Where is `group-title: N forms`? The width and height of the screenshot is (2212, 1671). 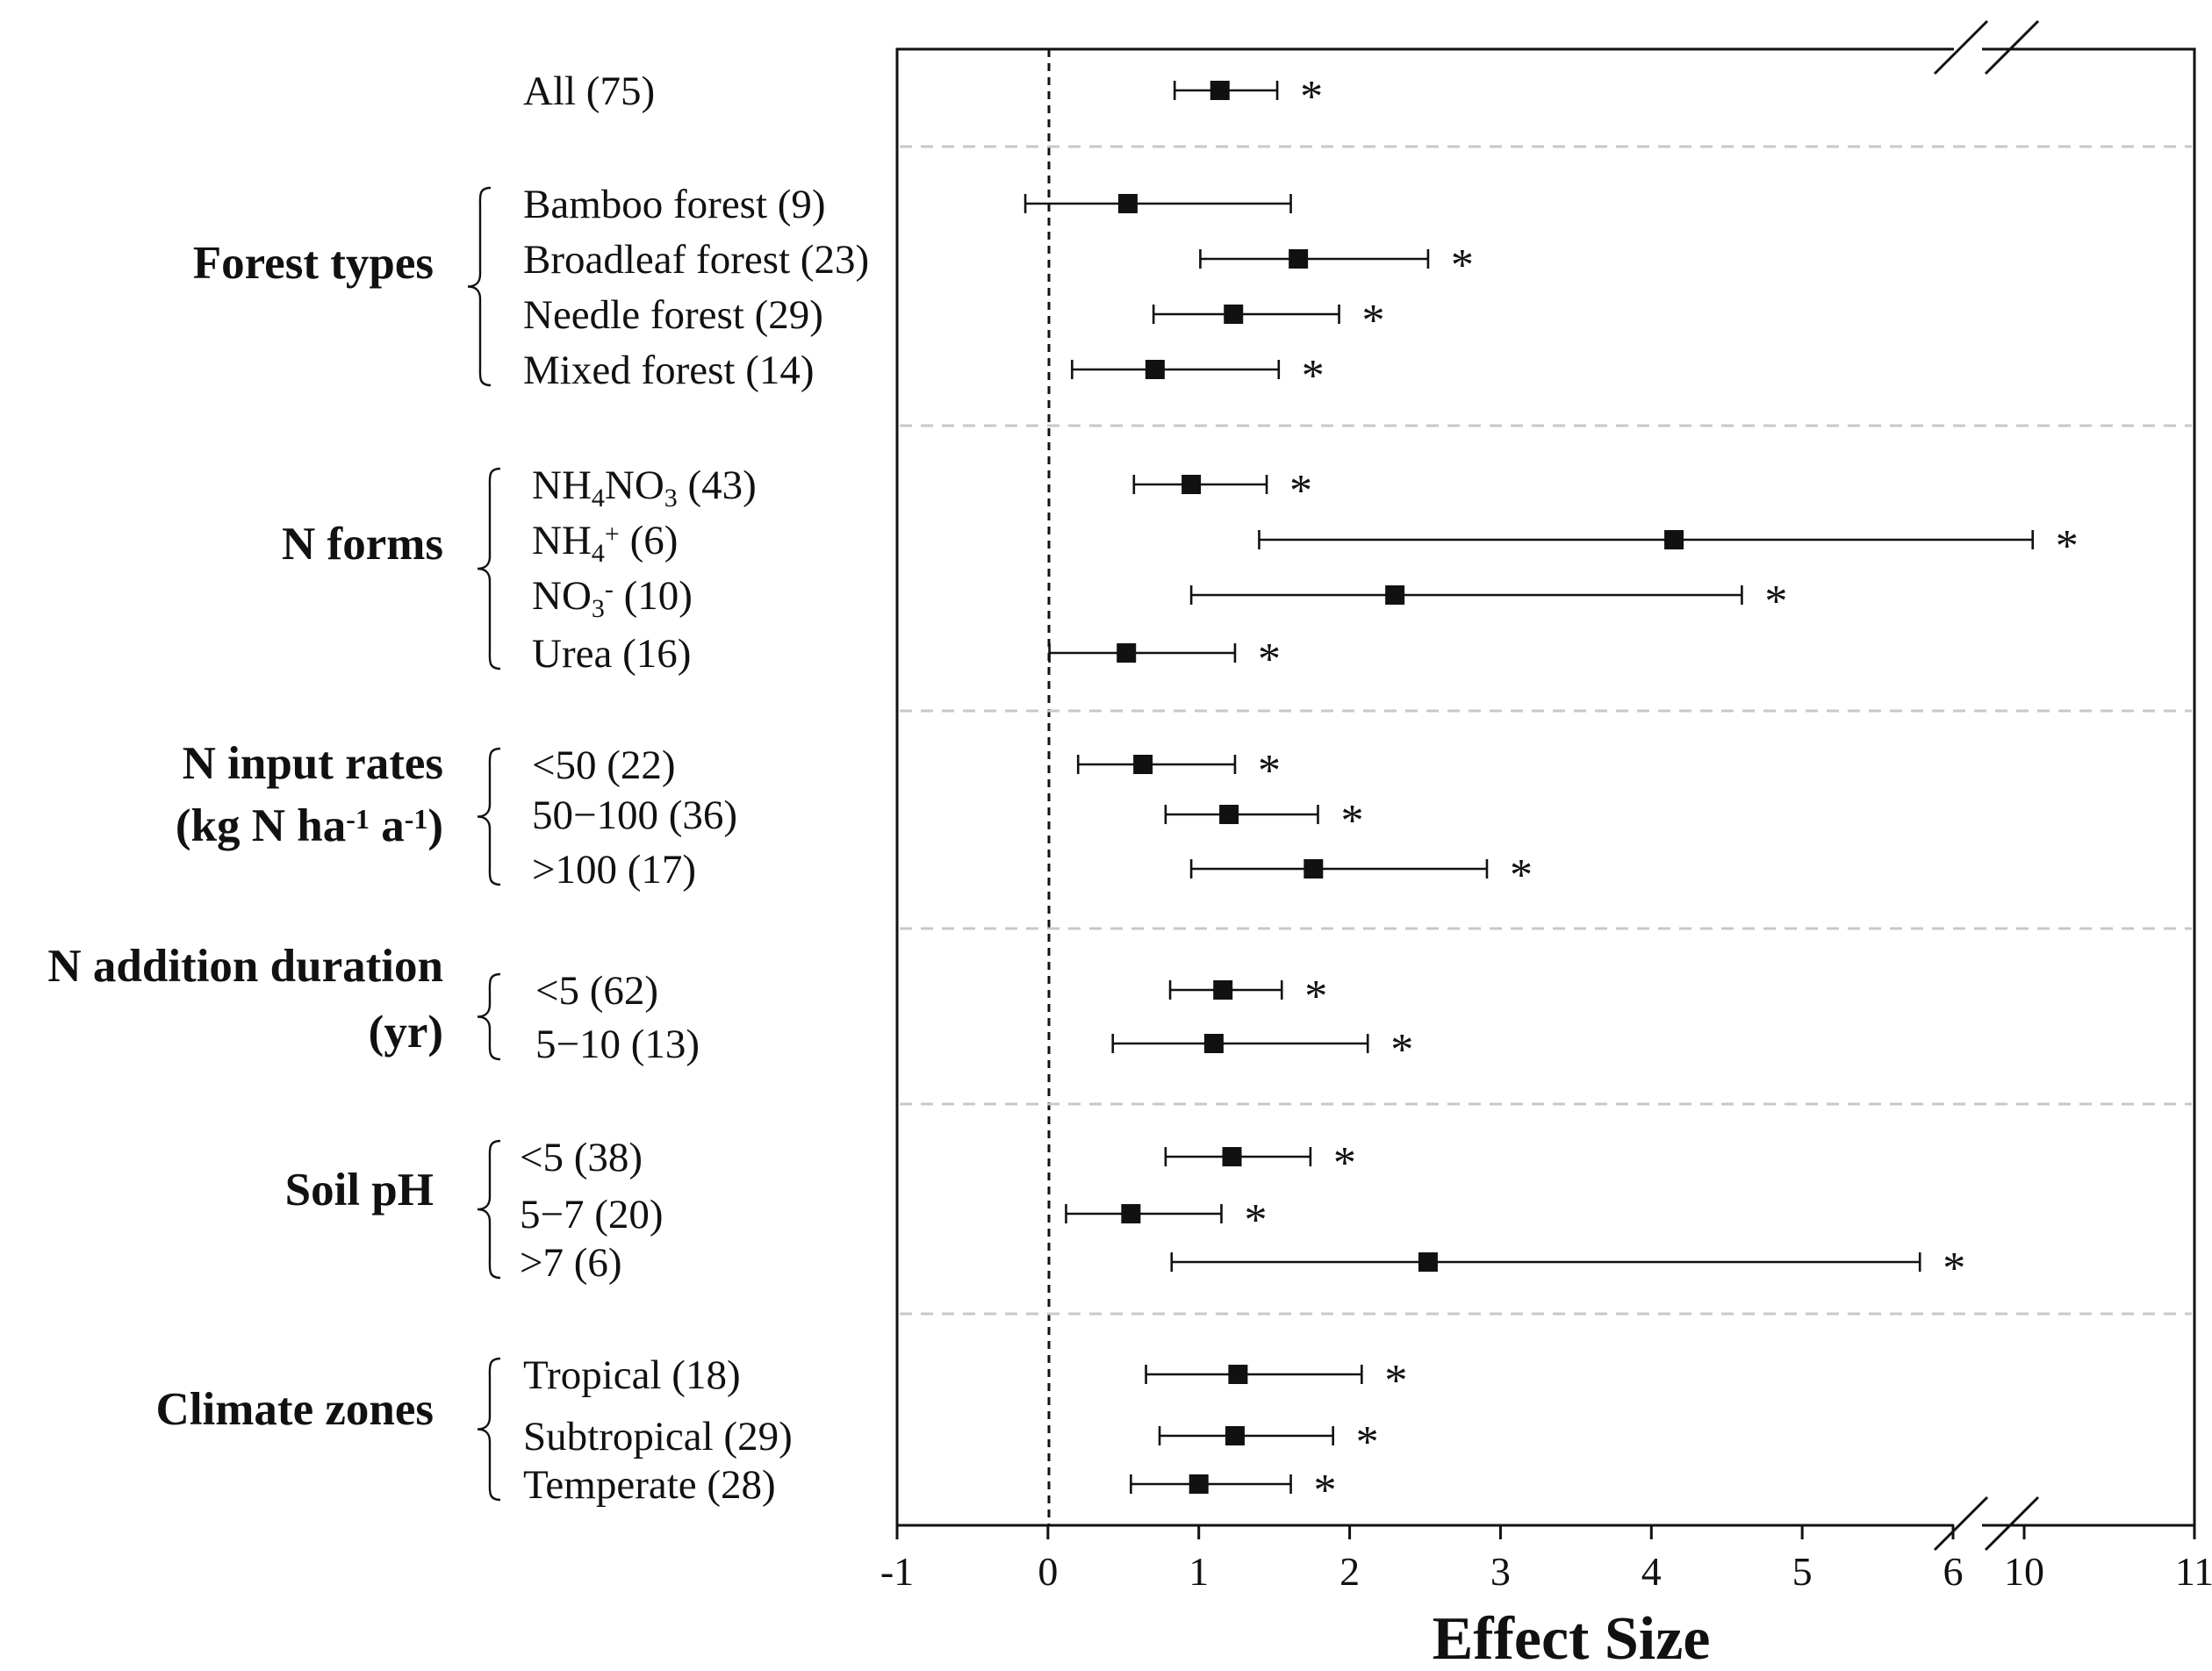
group-title: N forms is located at coordinates (363, 544).